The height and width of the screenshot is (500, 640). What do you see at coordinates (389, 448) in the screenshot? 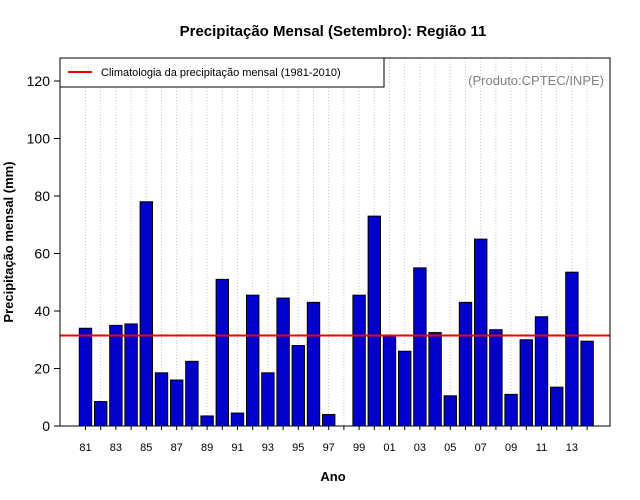
I see `x-tick-label: 01` at bounding box center [389, 448].